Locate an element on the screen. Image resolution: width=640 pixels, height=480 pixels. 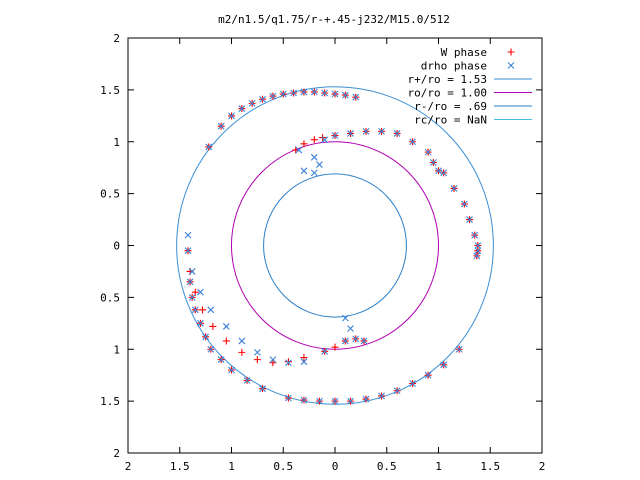
legend-plus-marker is located at coordinates (511, 52).